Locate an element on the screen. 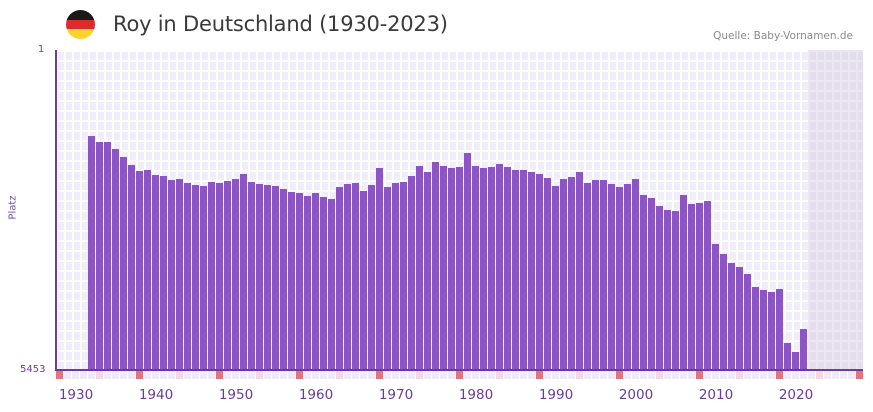  source-link: Quelle: Baby-Vornamen.de is located at coordinates (783, 36).